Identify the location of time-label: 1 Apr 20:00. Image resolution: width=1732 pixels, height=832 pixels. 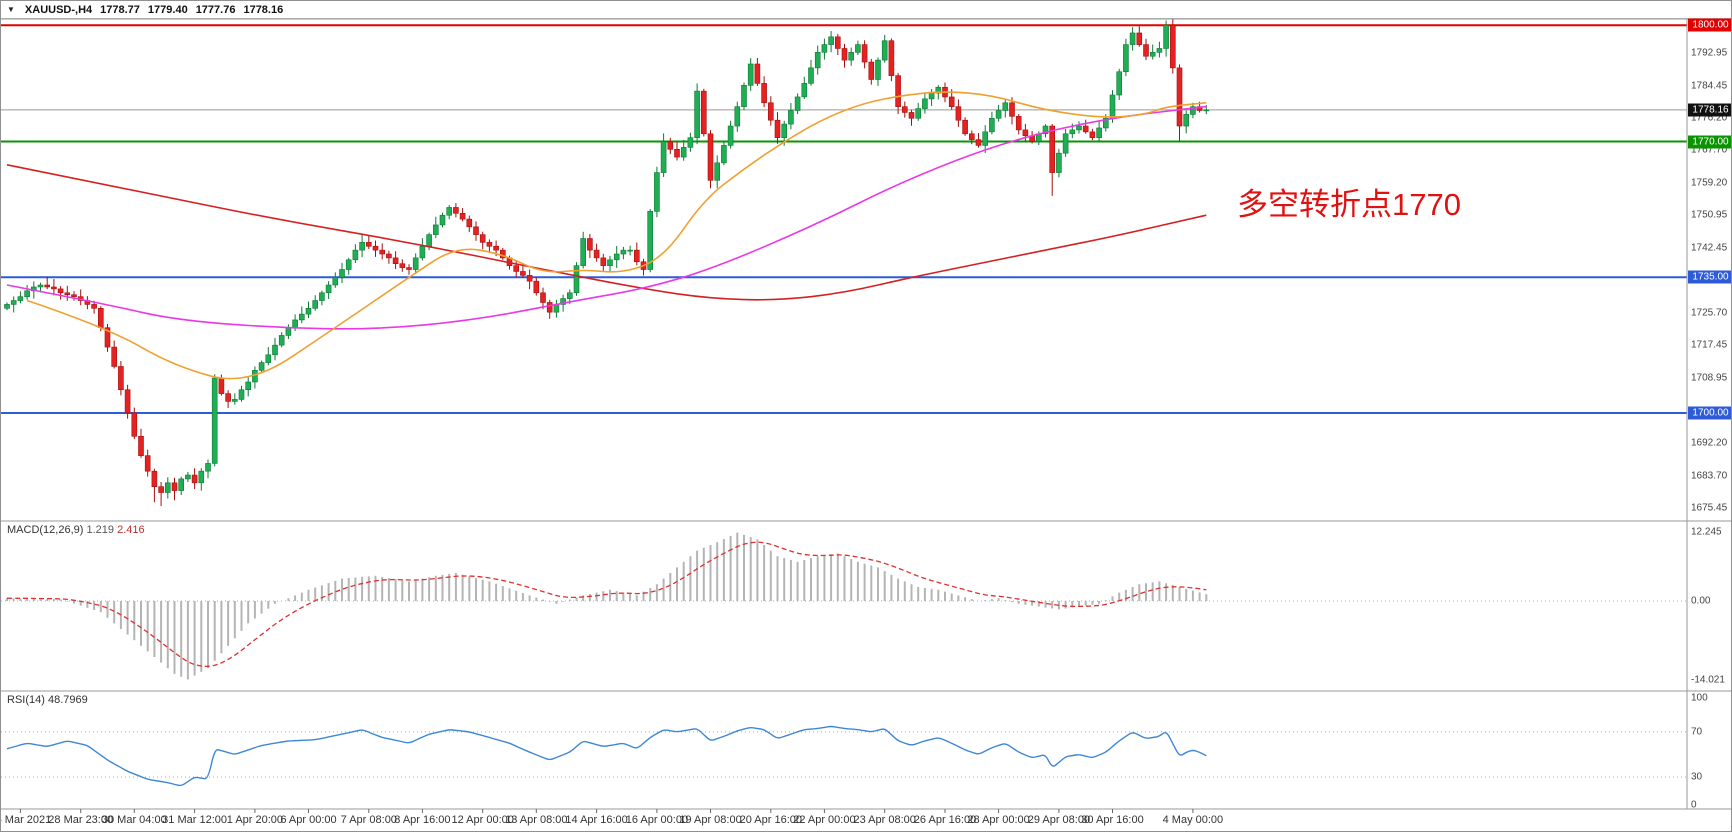
(255, 820).